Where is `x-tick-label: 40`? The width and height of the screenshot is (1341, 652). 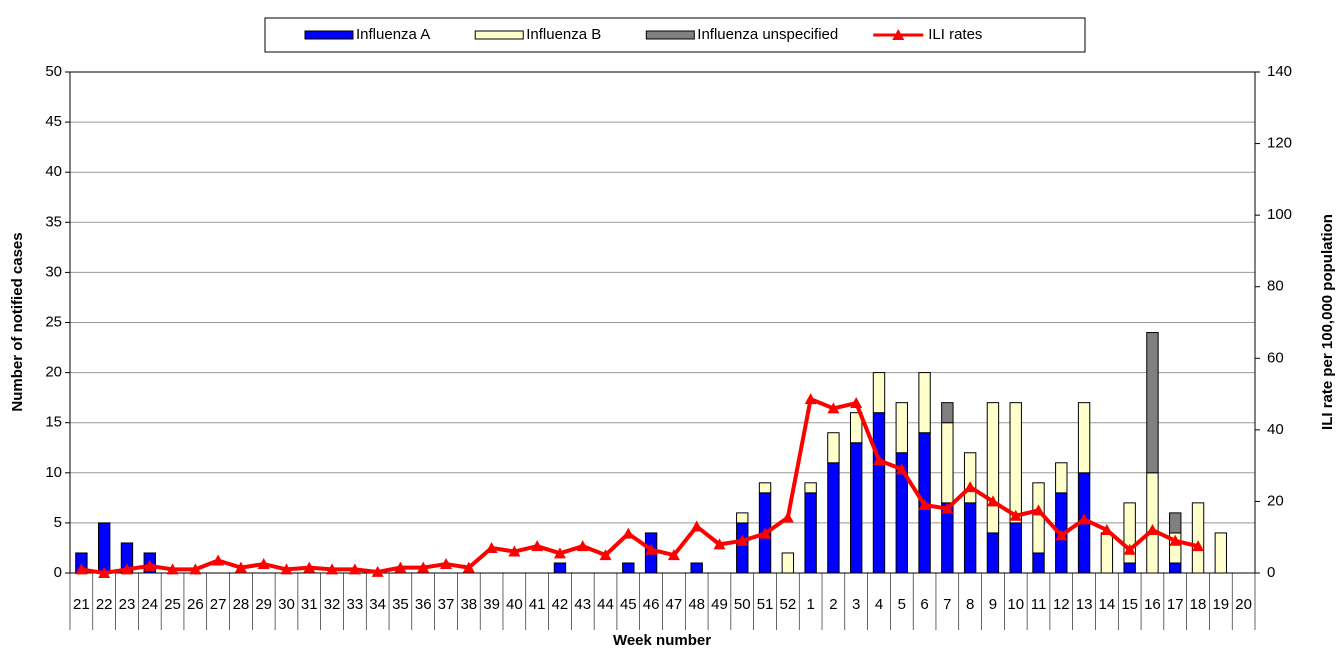 x-tick-label: 40 is located at coordinates (514, 604).